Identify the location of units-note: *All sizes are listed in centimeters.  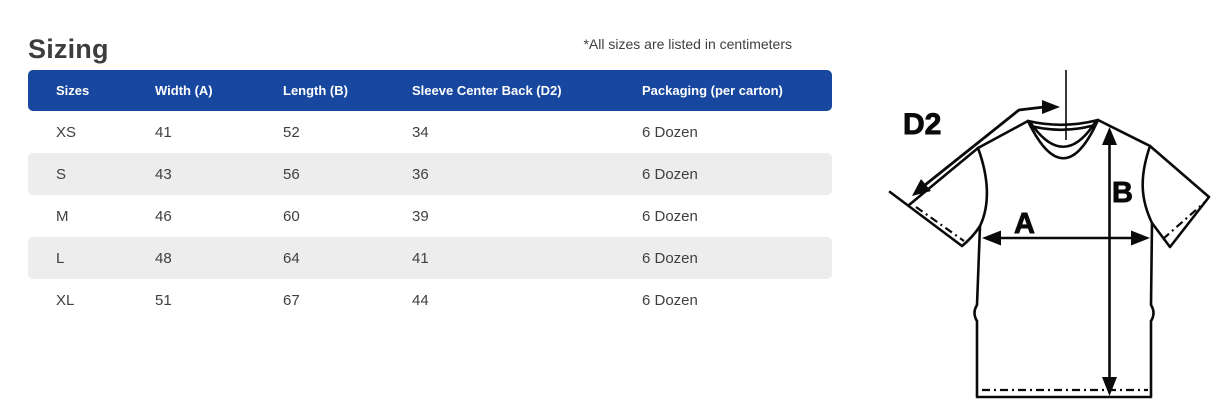
(687, 44).